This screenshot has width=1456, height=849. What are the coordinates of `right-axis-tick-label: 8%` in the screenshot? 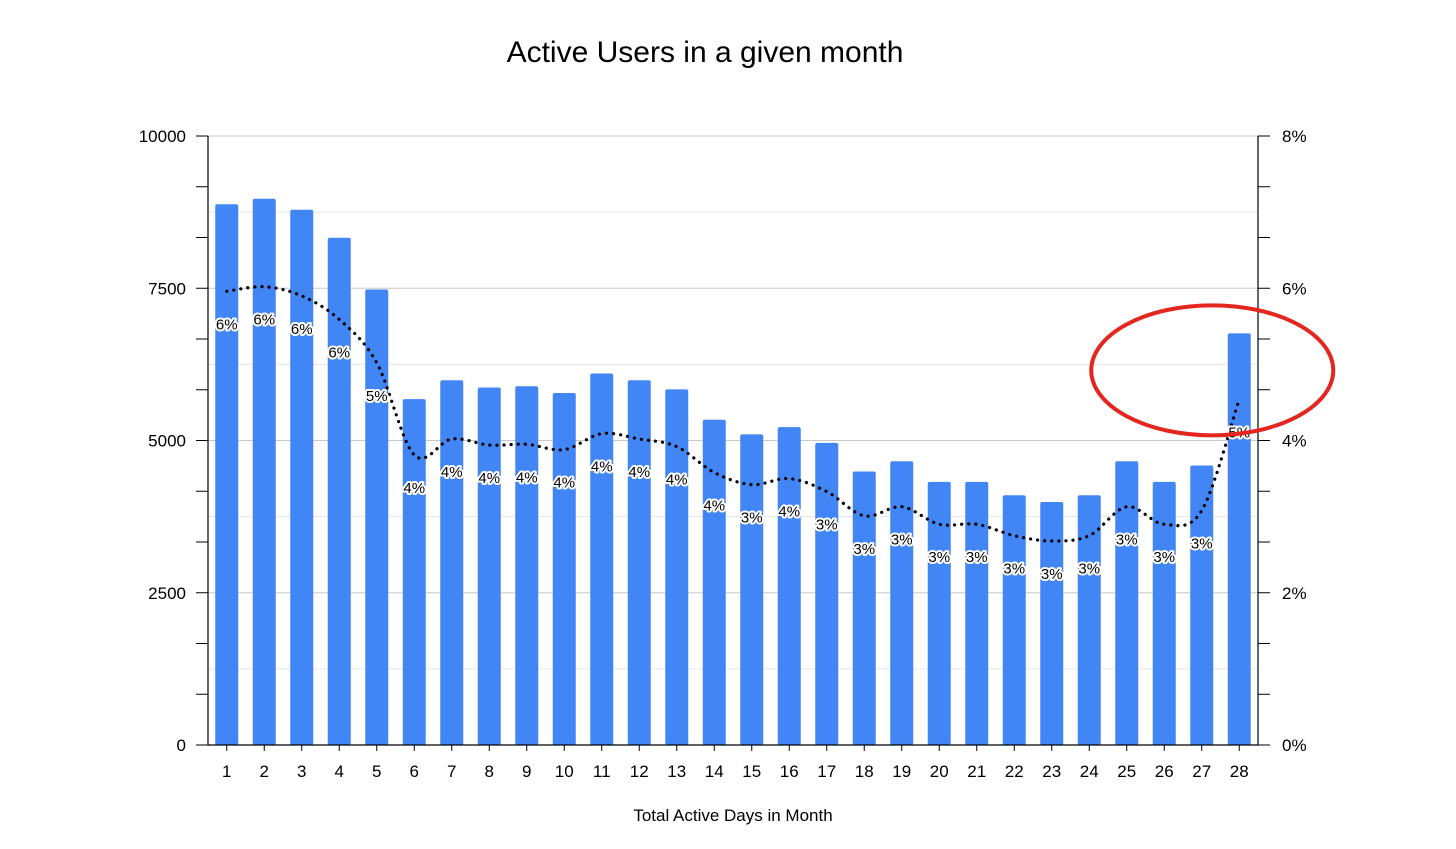 It's located at (1294, 136).